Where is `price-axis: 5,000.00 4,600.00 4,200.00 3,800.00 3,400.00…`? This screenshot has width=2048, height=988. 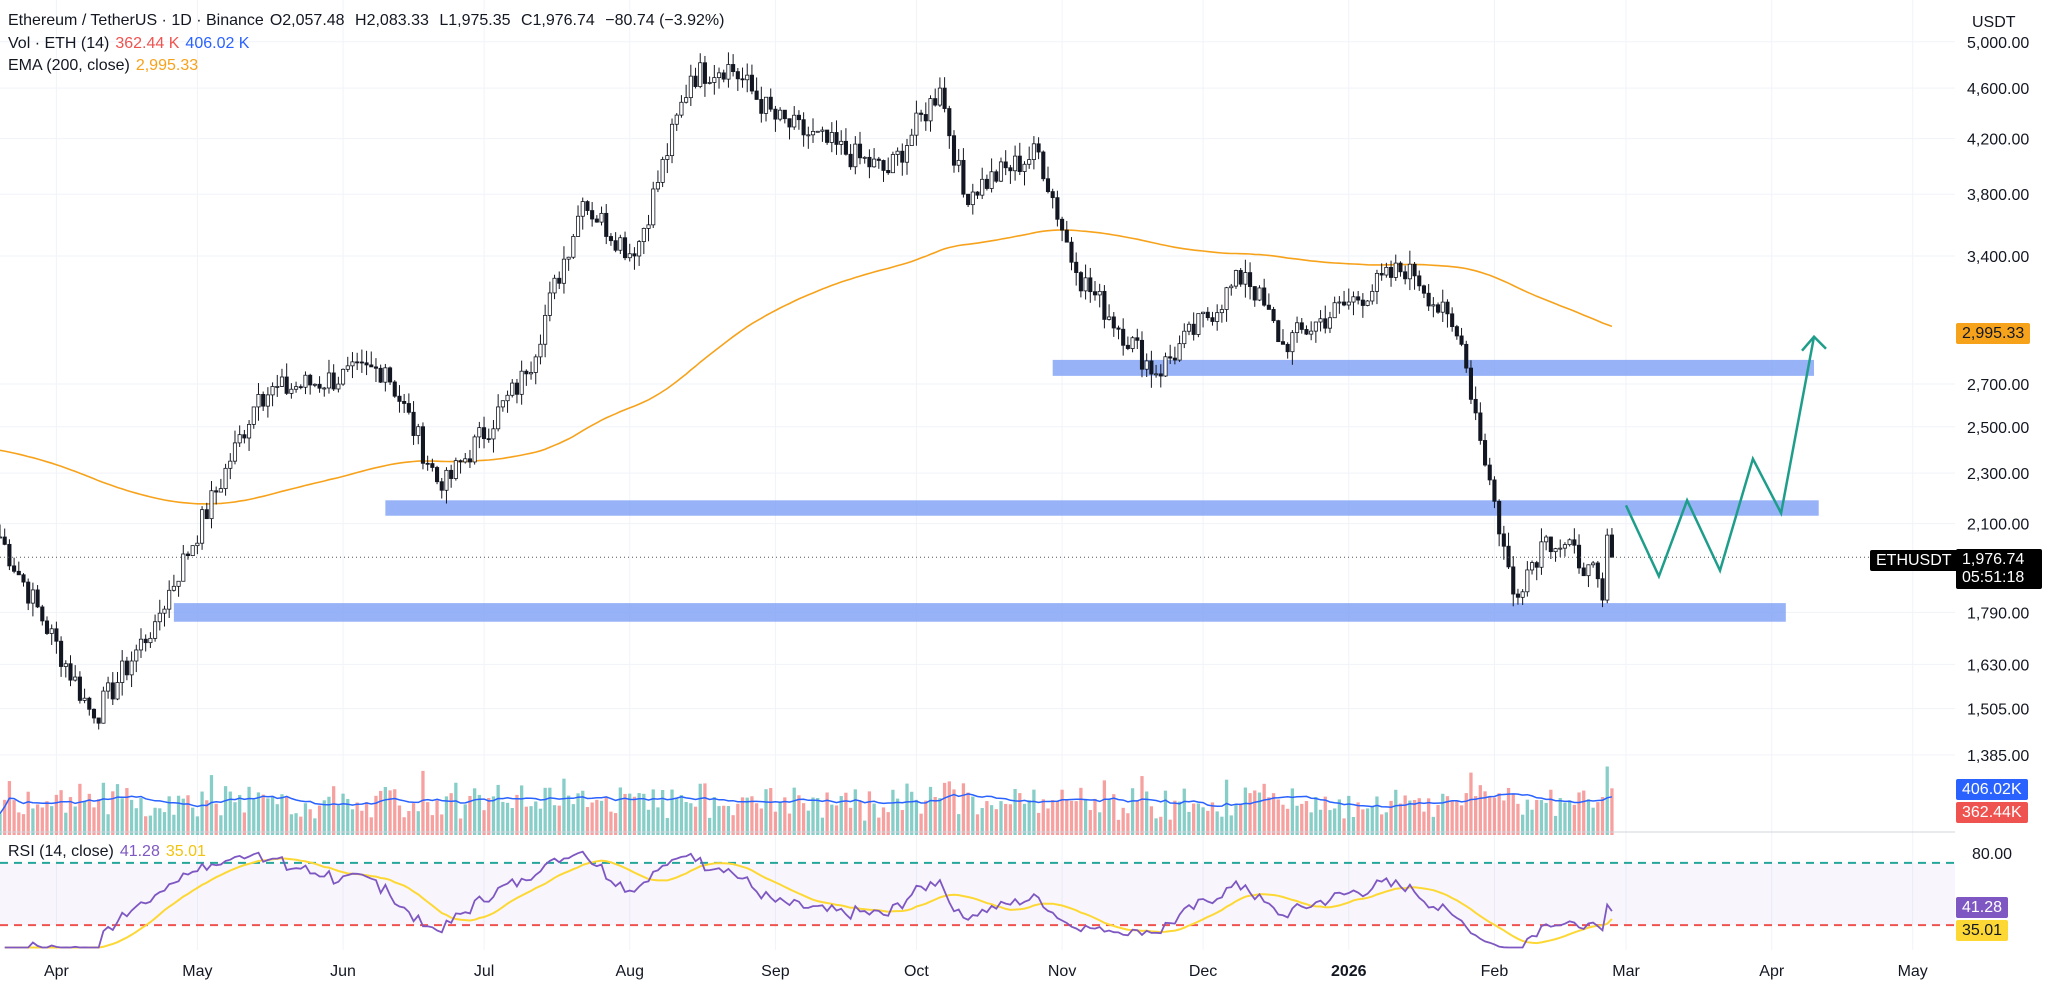
price-axis: 5,000.00 4,600.00 4,200.00 3,800.00 3,400.00… is located at coordinates (1998, 400).